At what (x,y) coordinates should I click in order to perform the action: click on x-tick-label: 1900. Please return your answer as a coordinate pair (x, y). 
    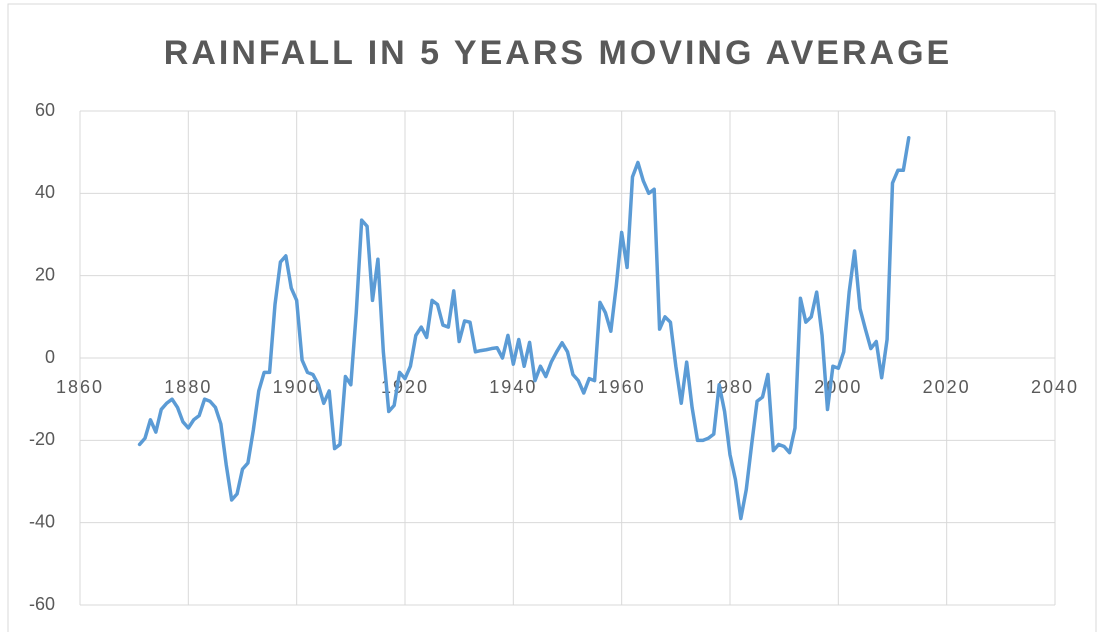
    Looking at the image, I should click on (297, 387).